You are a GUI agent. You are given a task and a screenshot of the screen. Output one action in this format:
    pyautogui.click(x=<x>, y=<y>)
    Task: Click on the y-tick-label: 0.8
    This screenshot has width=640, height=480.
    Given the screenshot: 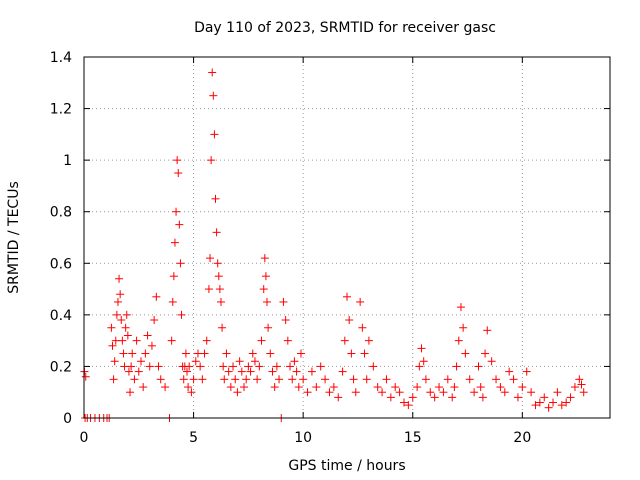 What is the action you would take?
    pyautogui.click(x=61, y=213)
    